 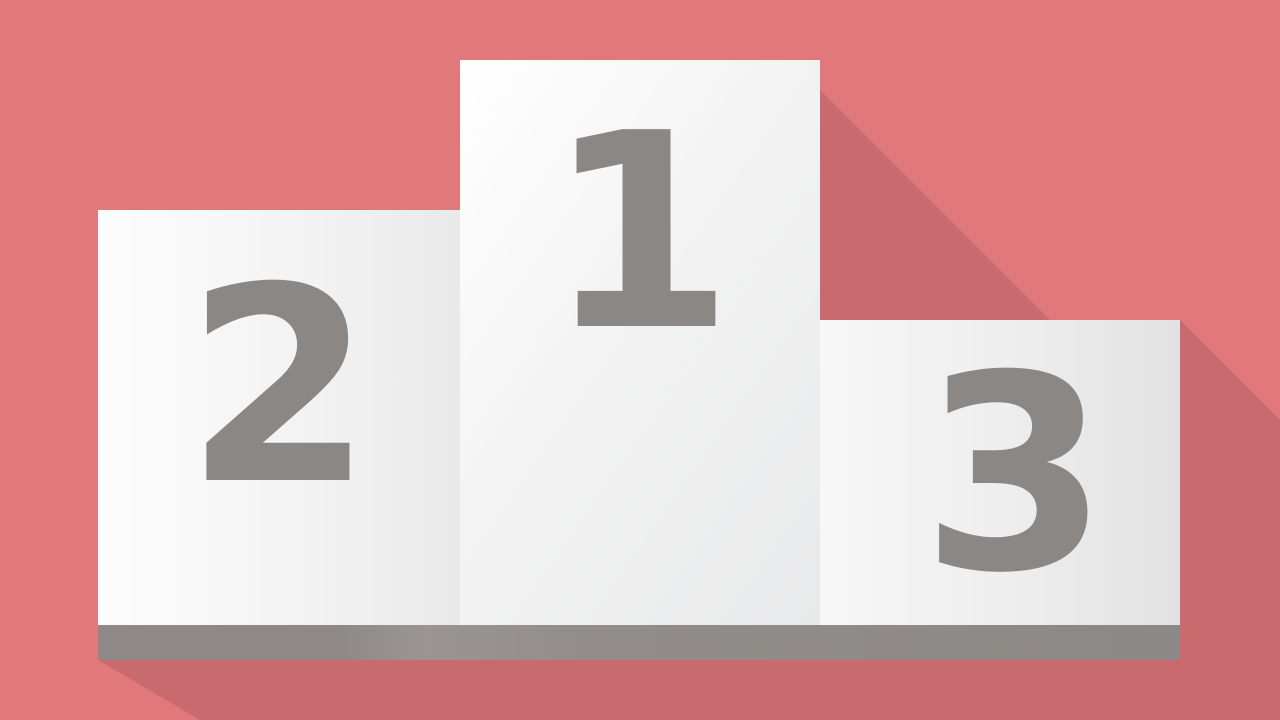 What do you see at coordinates (279, 386) in the screenshot?
I see `second-place-number: 2` at bounding box center [279, 386].